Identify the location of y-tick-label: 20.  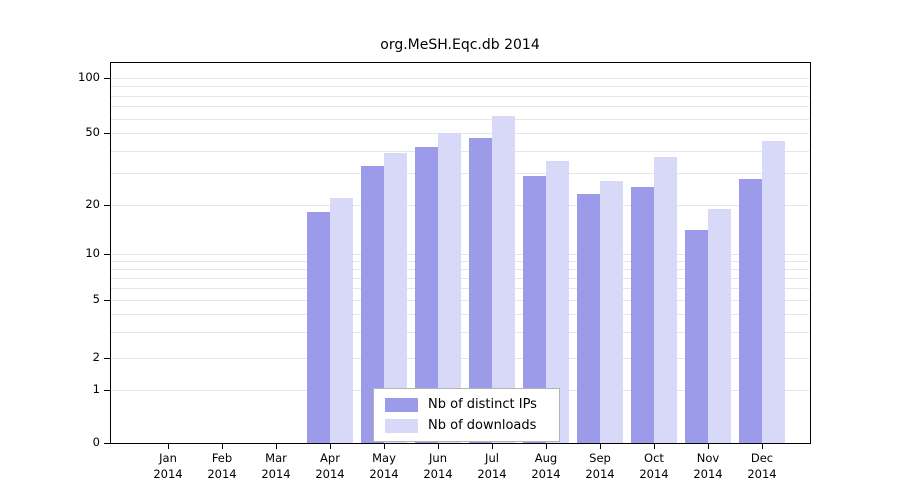
(92, 204).